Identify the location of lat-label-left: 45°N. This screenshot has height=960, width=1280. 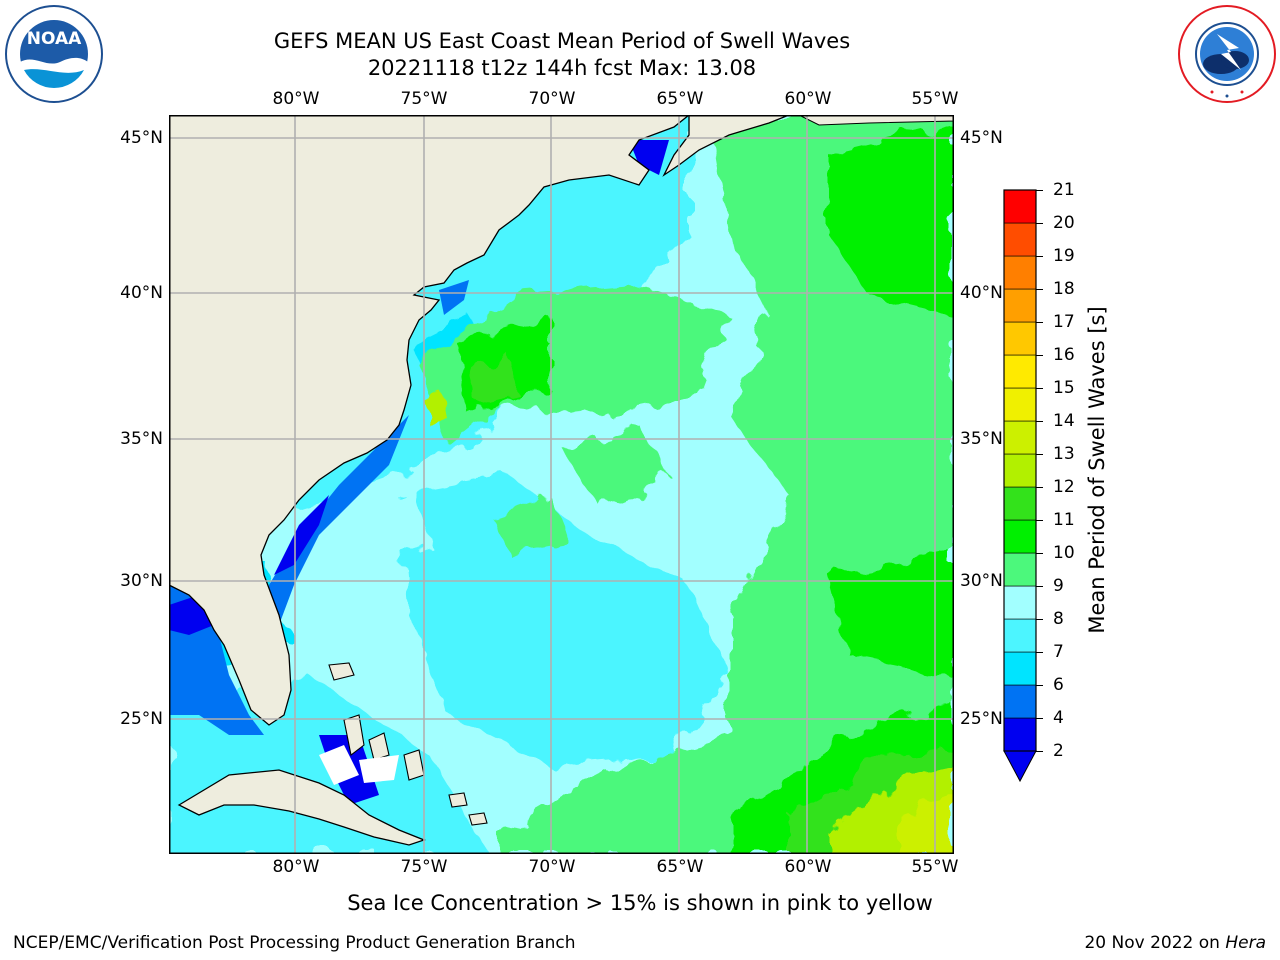
(141, 138).